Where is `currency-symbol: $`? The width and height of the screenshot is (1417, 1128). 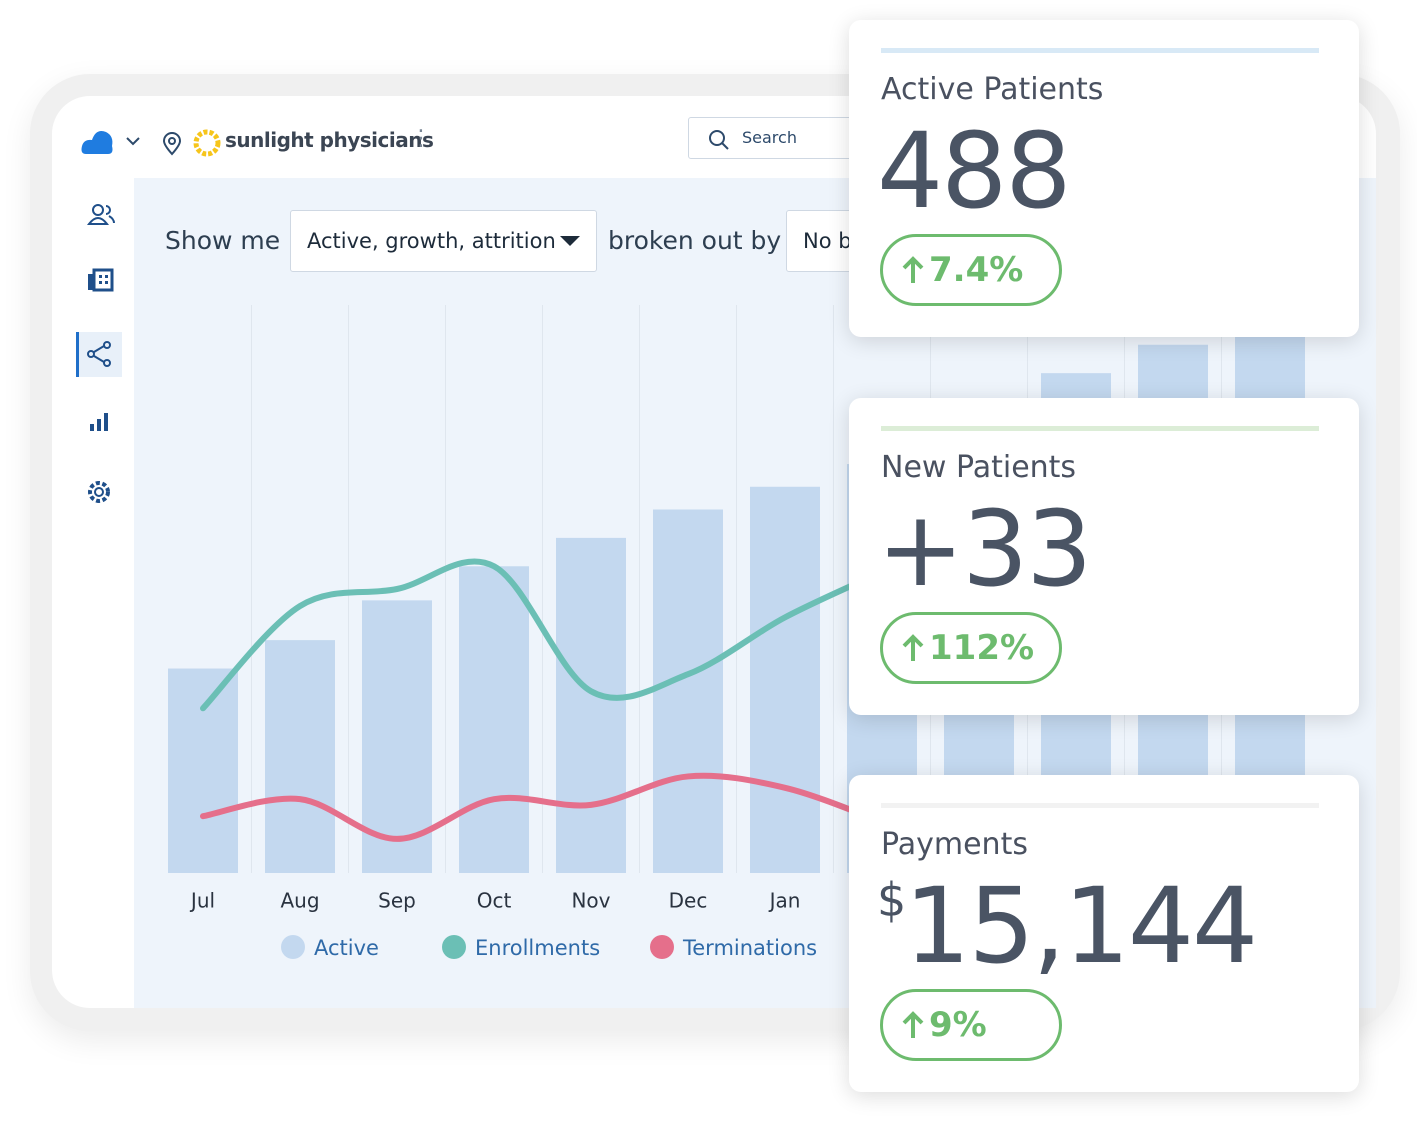
currency-symbol: $ is located at coordinates (891, 900).